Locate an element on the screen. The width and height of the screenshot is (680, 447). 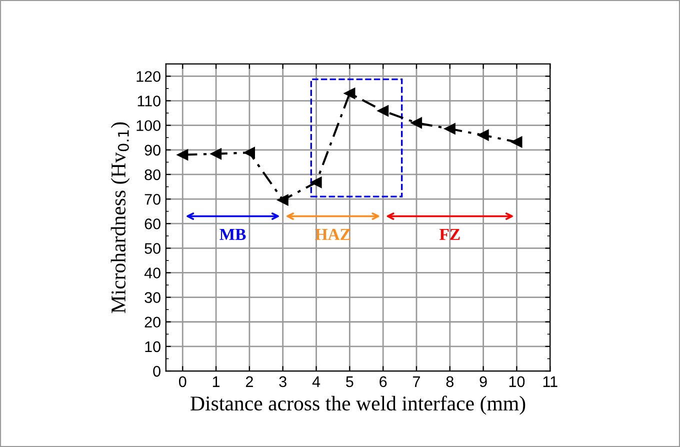
x-tick-label: 11 is located at coordinates (550, 381).